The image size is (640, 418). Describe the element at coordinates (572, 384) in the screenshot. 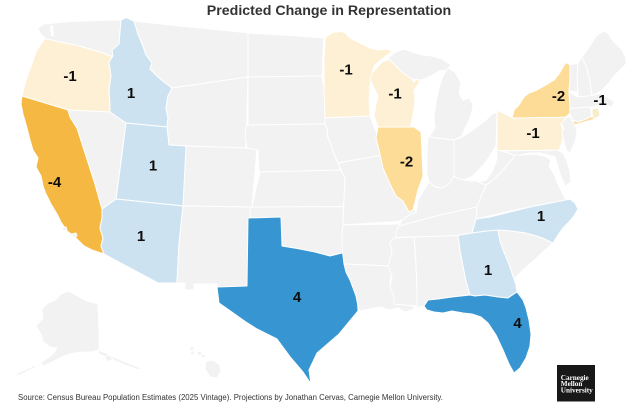

I see `svg-text: Mellon` at that location.